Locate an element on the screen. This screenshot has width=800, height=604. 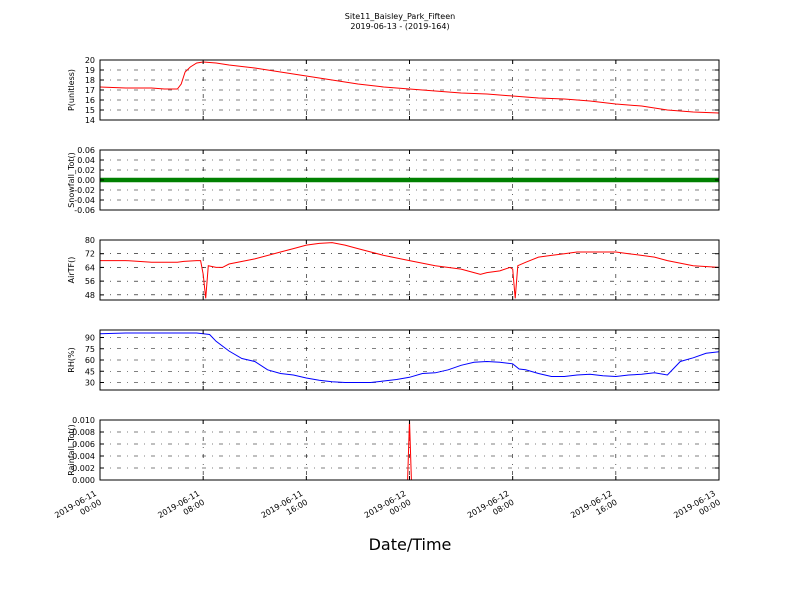
x-tick-label: 2019-06-1300:00 is located at coordinates (697, 509).